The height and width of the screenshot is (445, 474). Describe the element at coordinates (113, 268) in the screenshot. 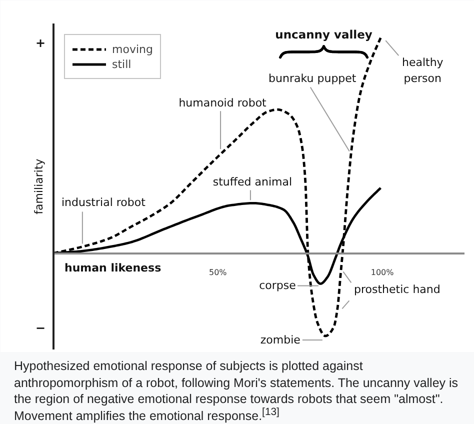

I see `x-axis-title: human likeness` at that location.